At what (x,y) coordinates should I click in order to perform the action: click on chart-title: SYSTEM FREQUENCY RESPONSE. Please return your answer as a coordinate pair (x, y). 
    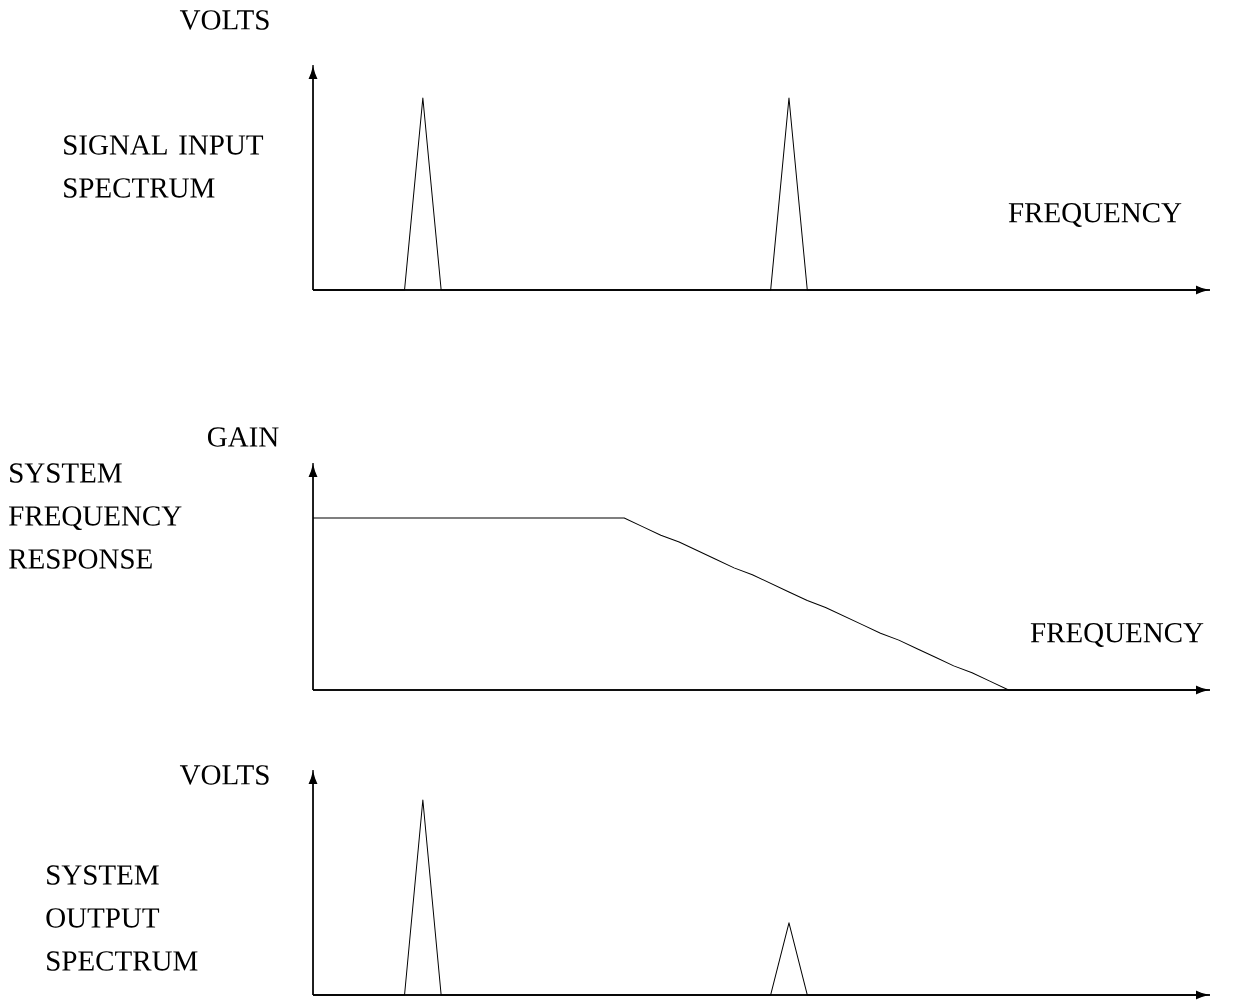
    Looking at the image, I should click on (95, 516).